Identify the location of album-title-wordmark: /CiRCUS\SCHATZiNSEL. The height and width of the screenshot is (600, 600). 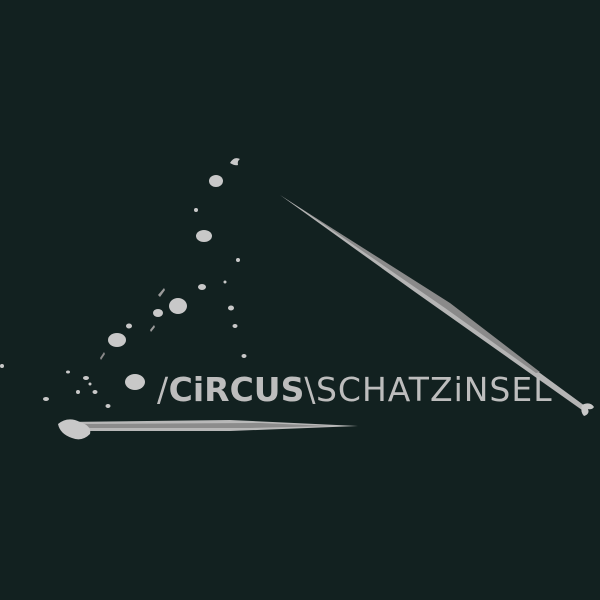
(355, 390).